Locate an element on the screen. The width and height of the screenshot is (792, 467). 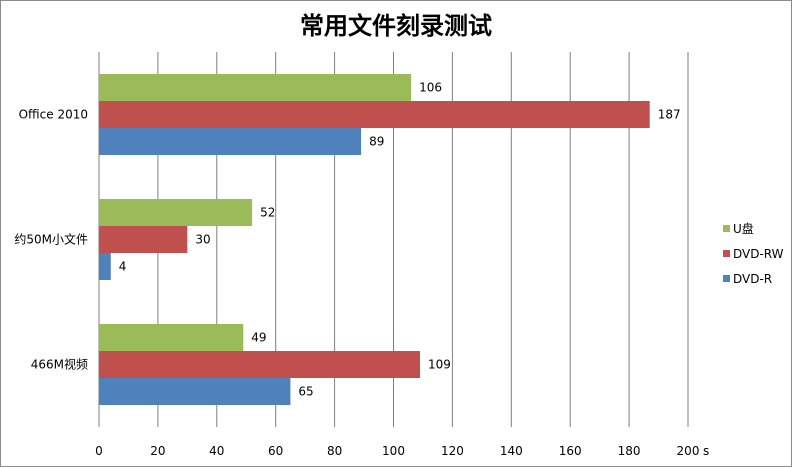
legend-label: DVD-RW is located at coordinates (758, 254).